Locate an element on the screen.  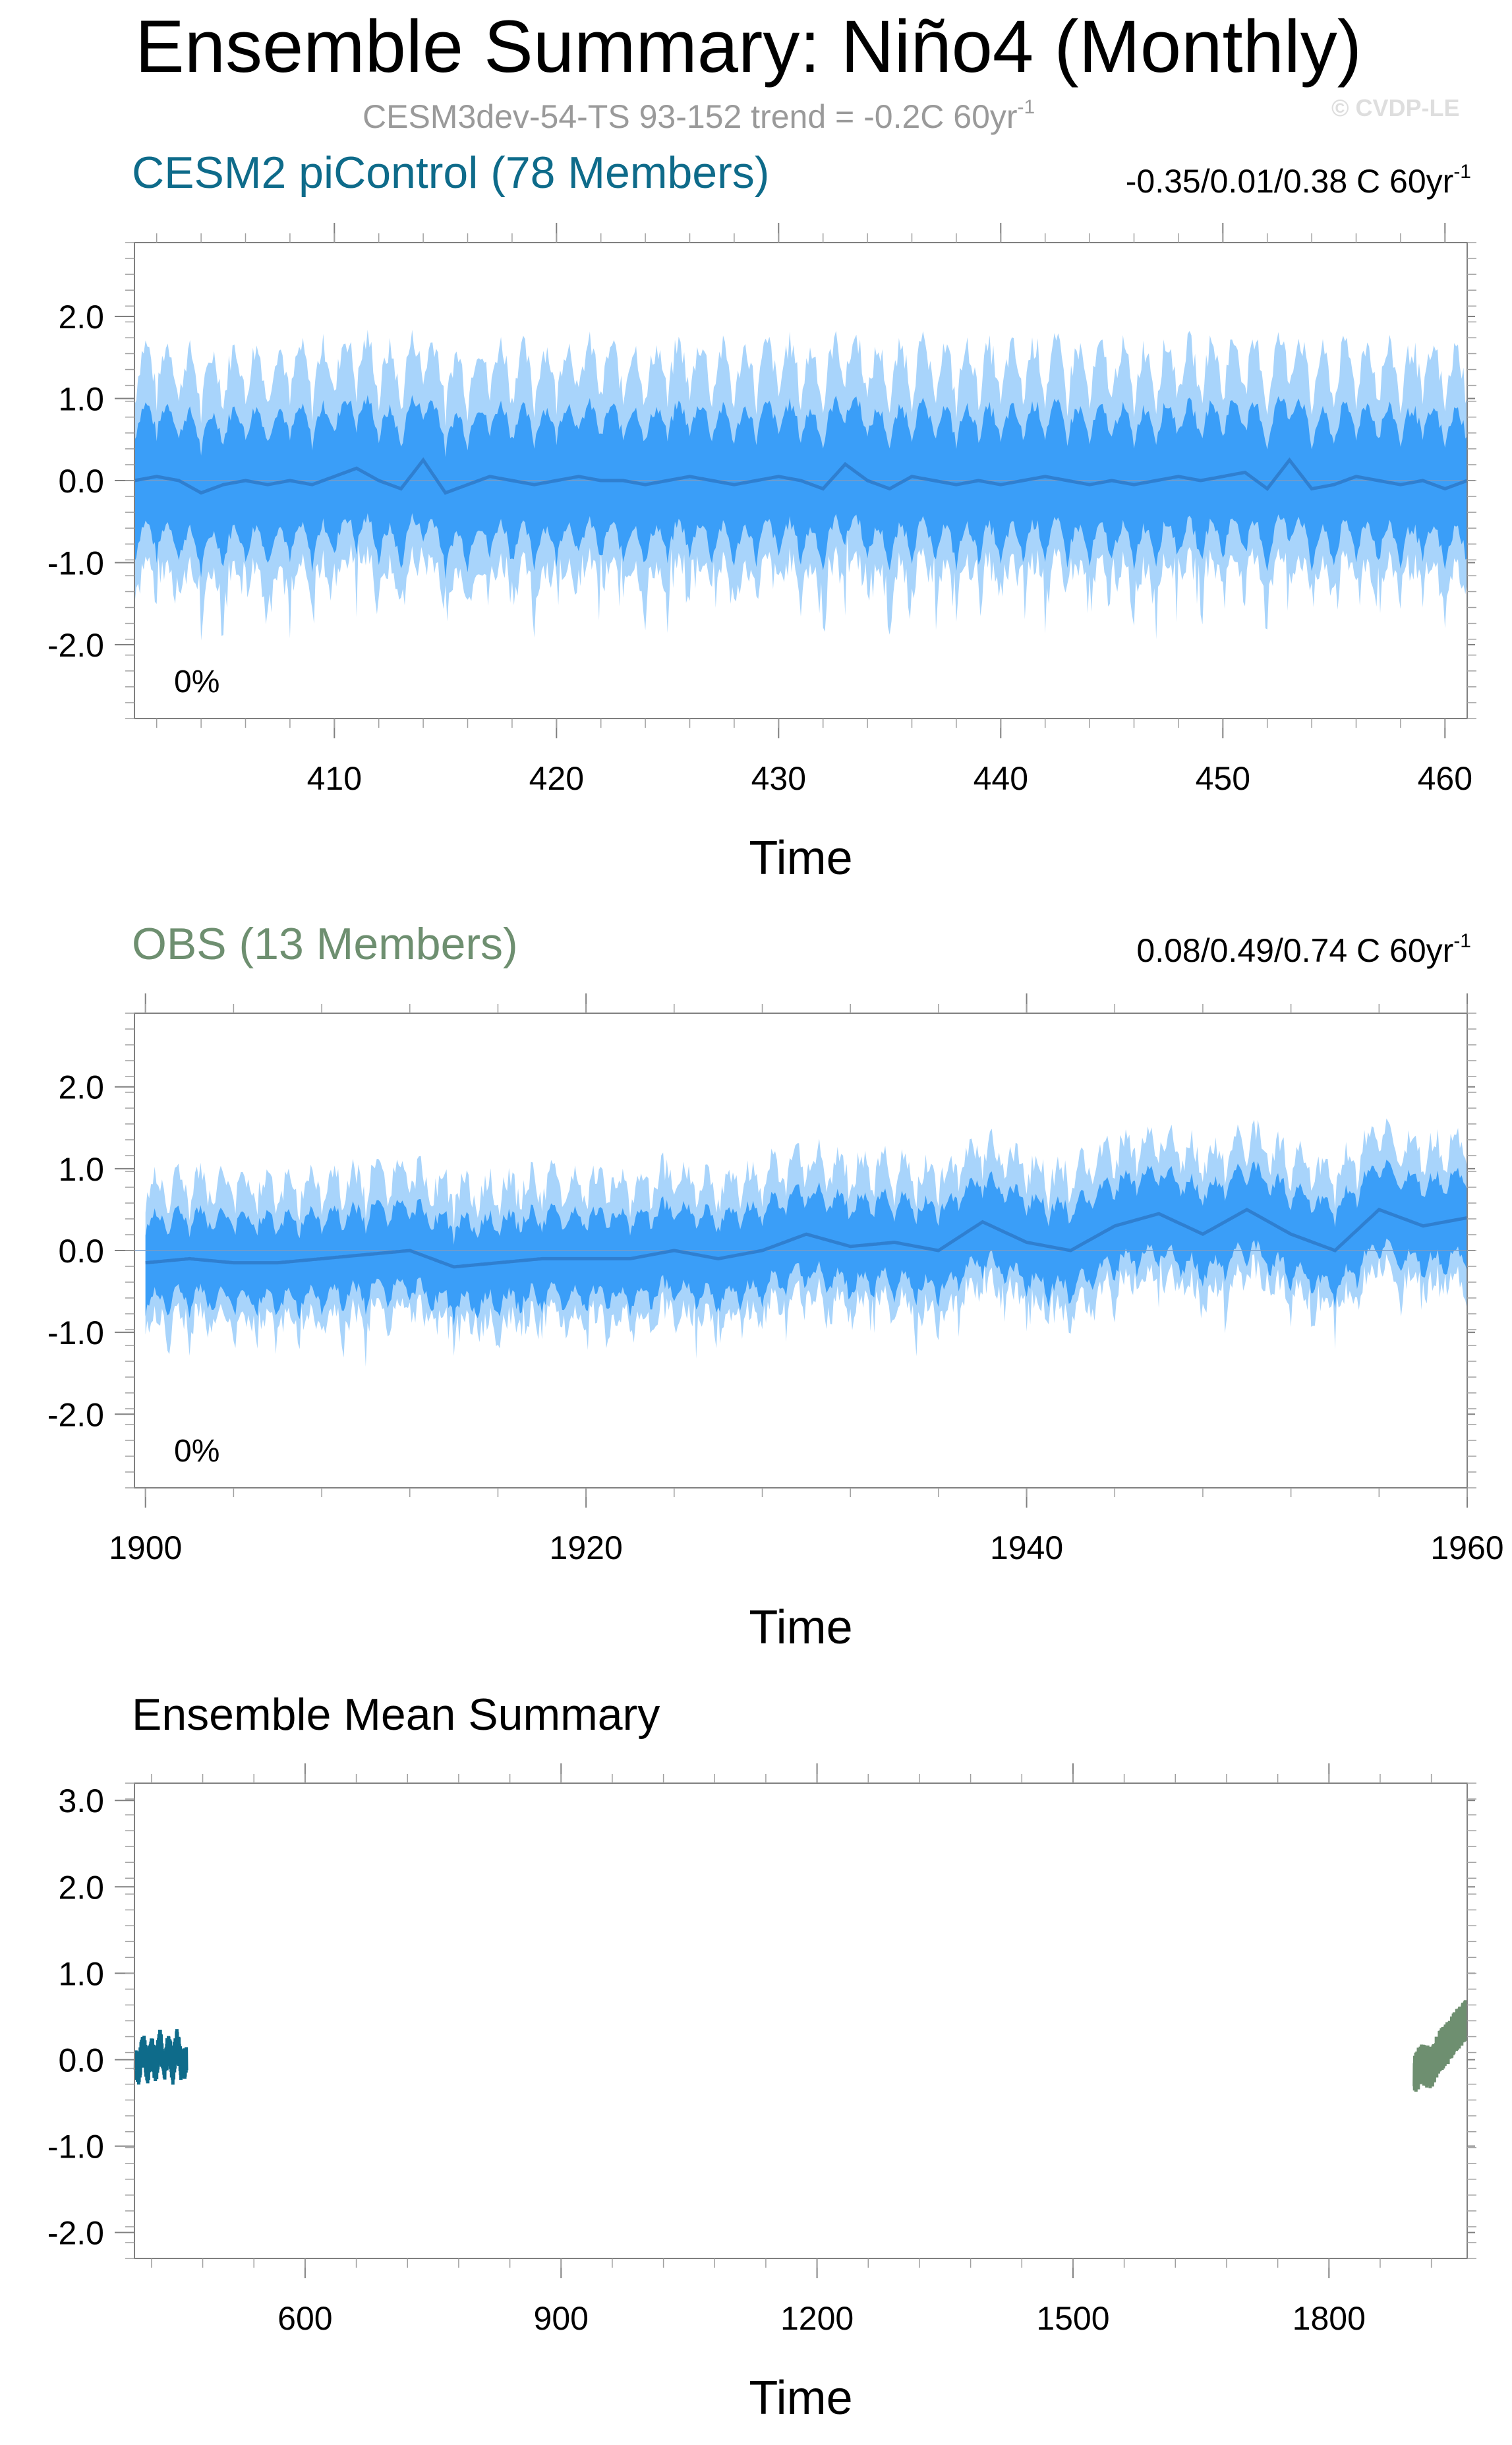
panel3-ytick-label: 1.0 is located at coordinates (81, 1973).